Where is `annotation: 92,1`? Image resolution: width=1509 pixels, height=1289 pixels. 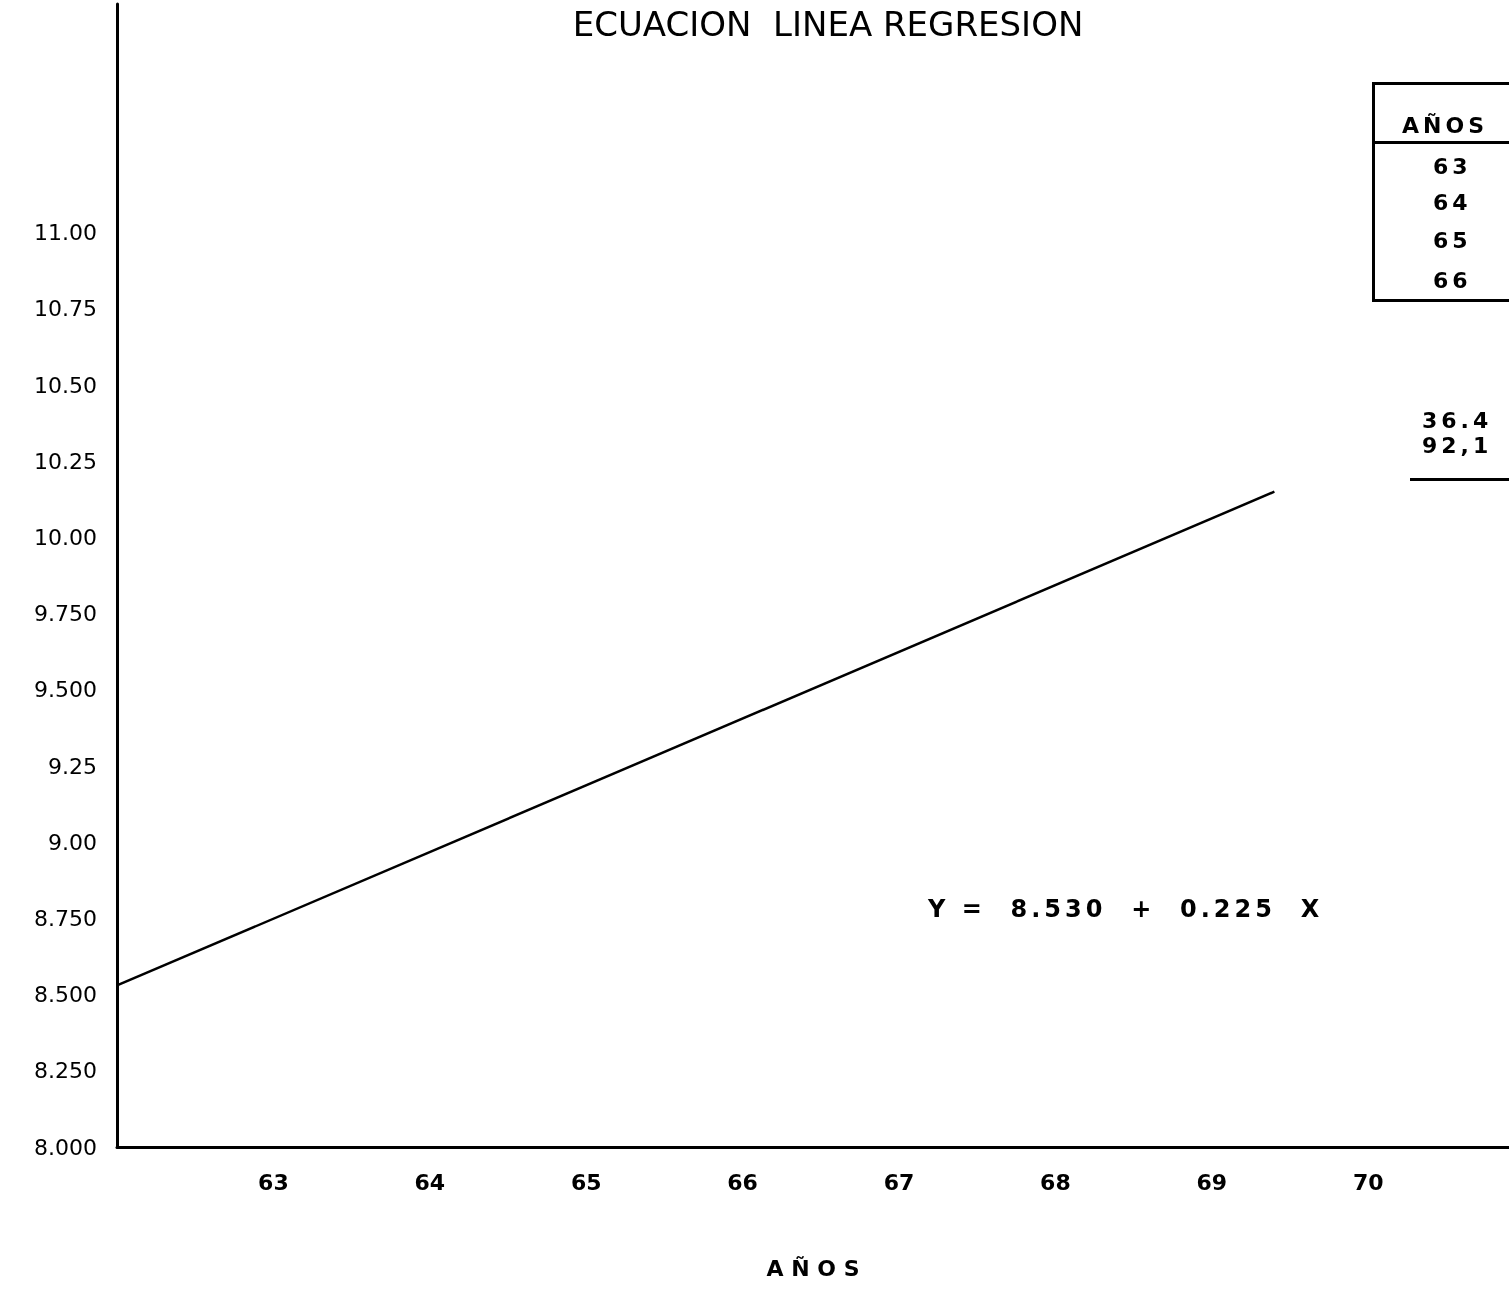
annotation: 92,1 is located at coordinates (1457, 445).